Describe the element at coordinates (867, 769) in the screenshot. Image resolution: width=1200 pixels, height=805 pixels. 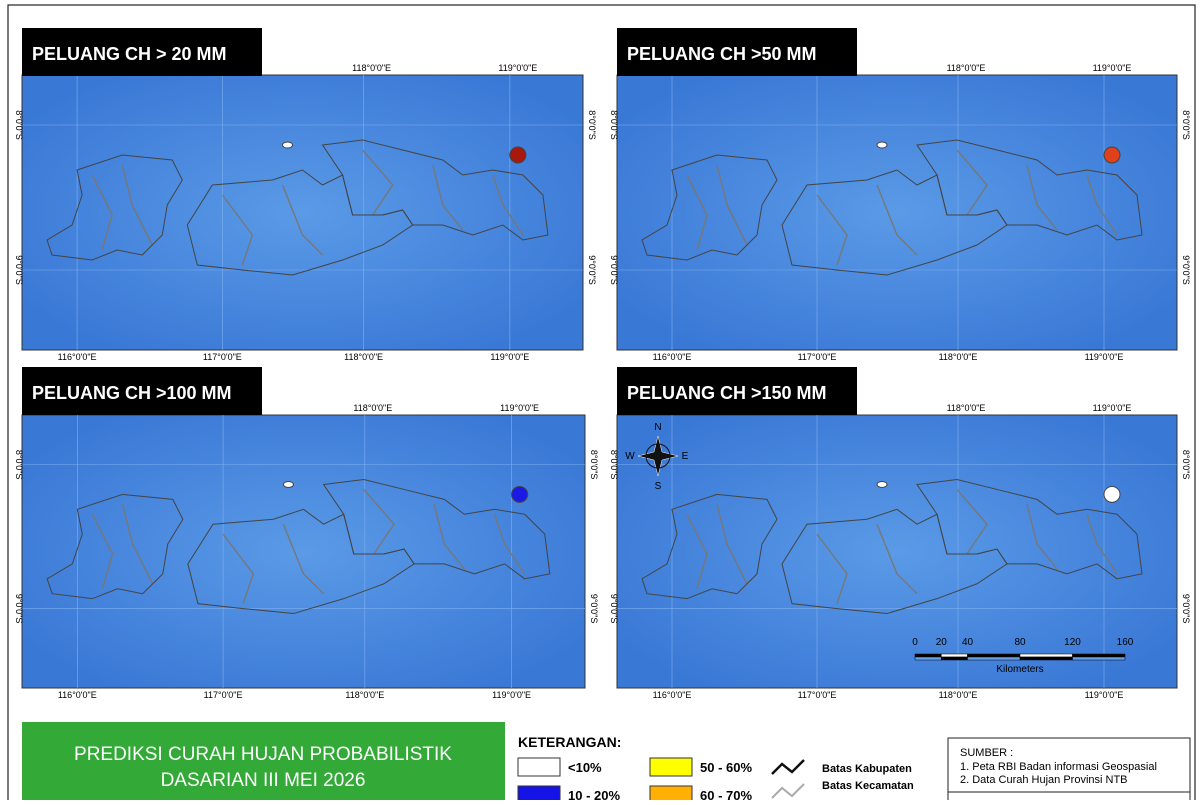
I see `legend-line-label: Batas Kabupaten` at that location.